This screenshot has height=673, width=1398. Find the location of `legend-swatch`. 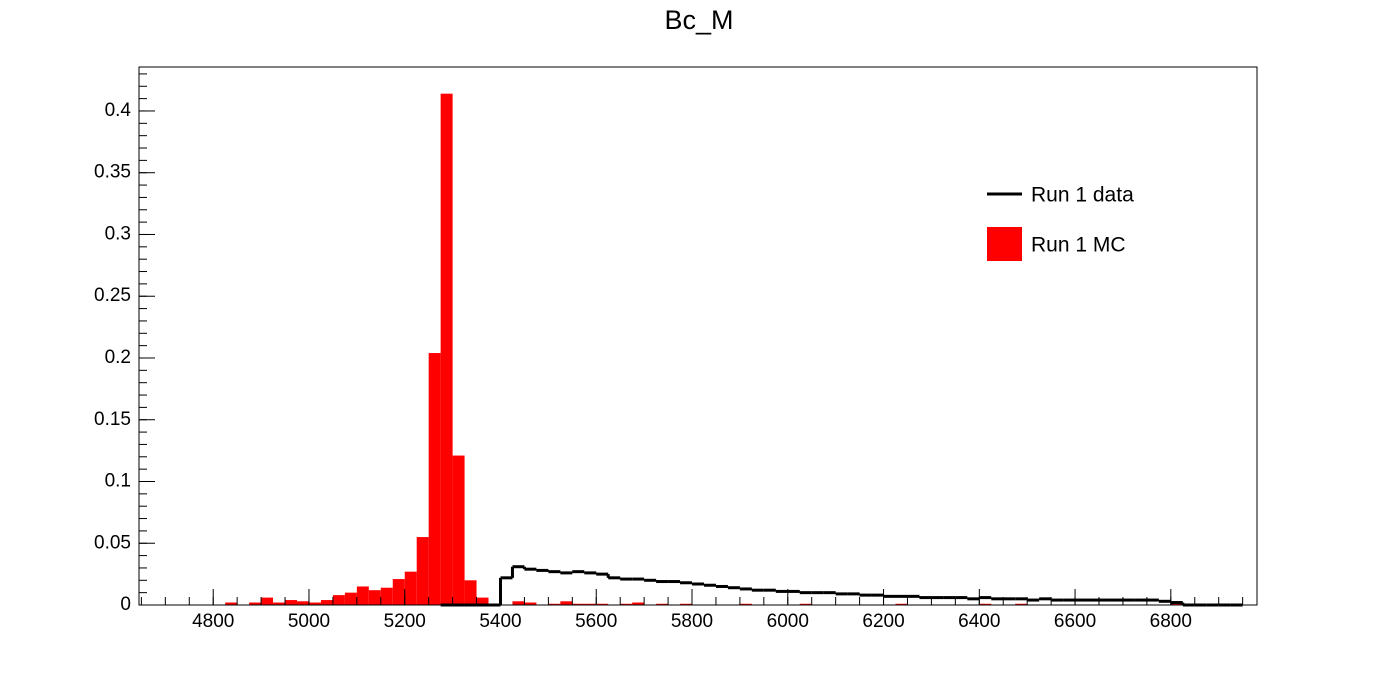

legend-swatch is located at coordinates (1004, 244).